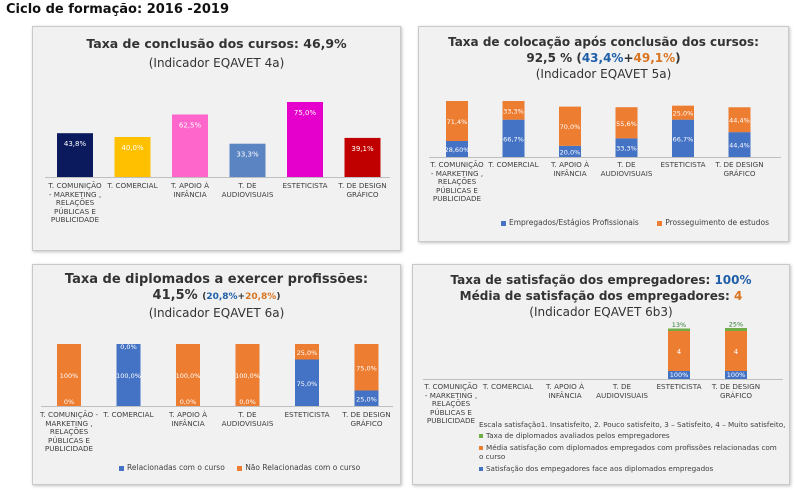 This screenshot has width=795, height=493. I want to click on summary-value: 92,5 %, so click(549, 58).